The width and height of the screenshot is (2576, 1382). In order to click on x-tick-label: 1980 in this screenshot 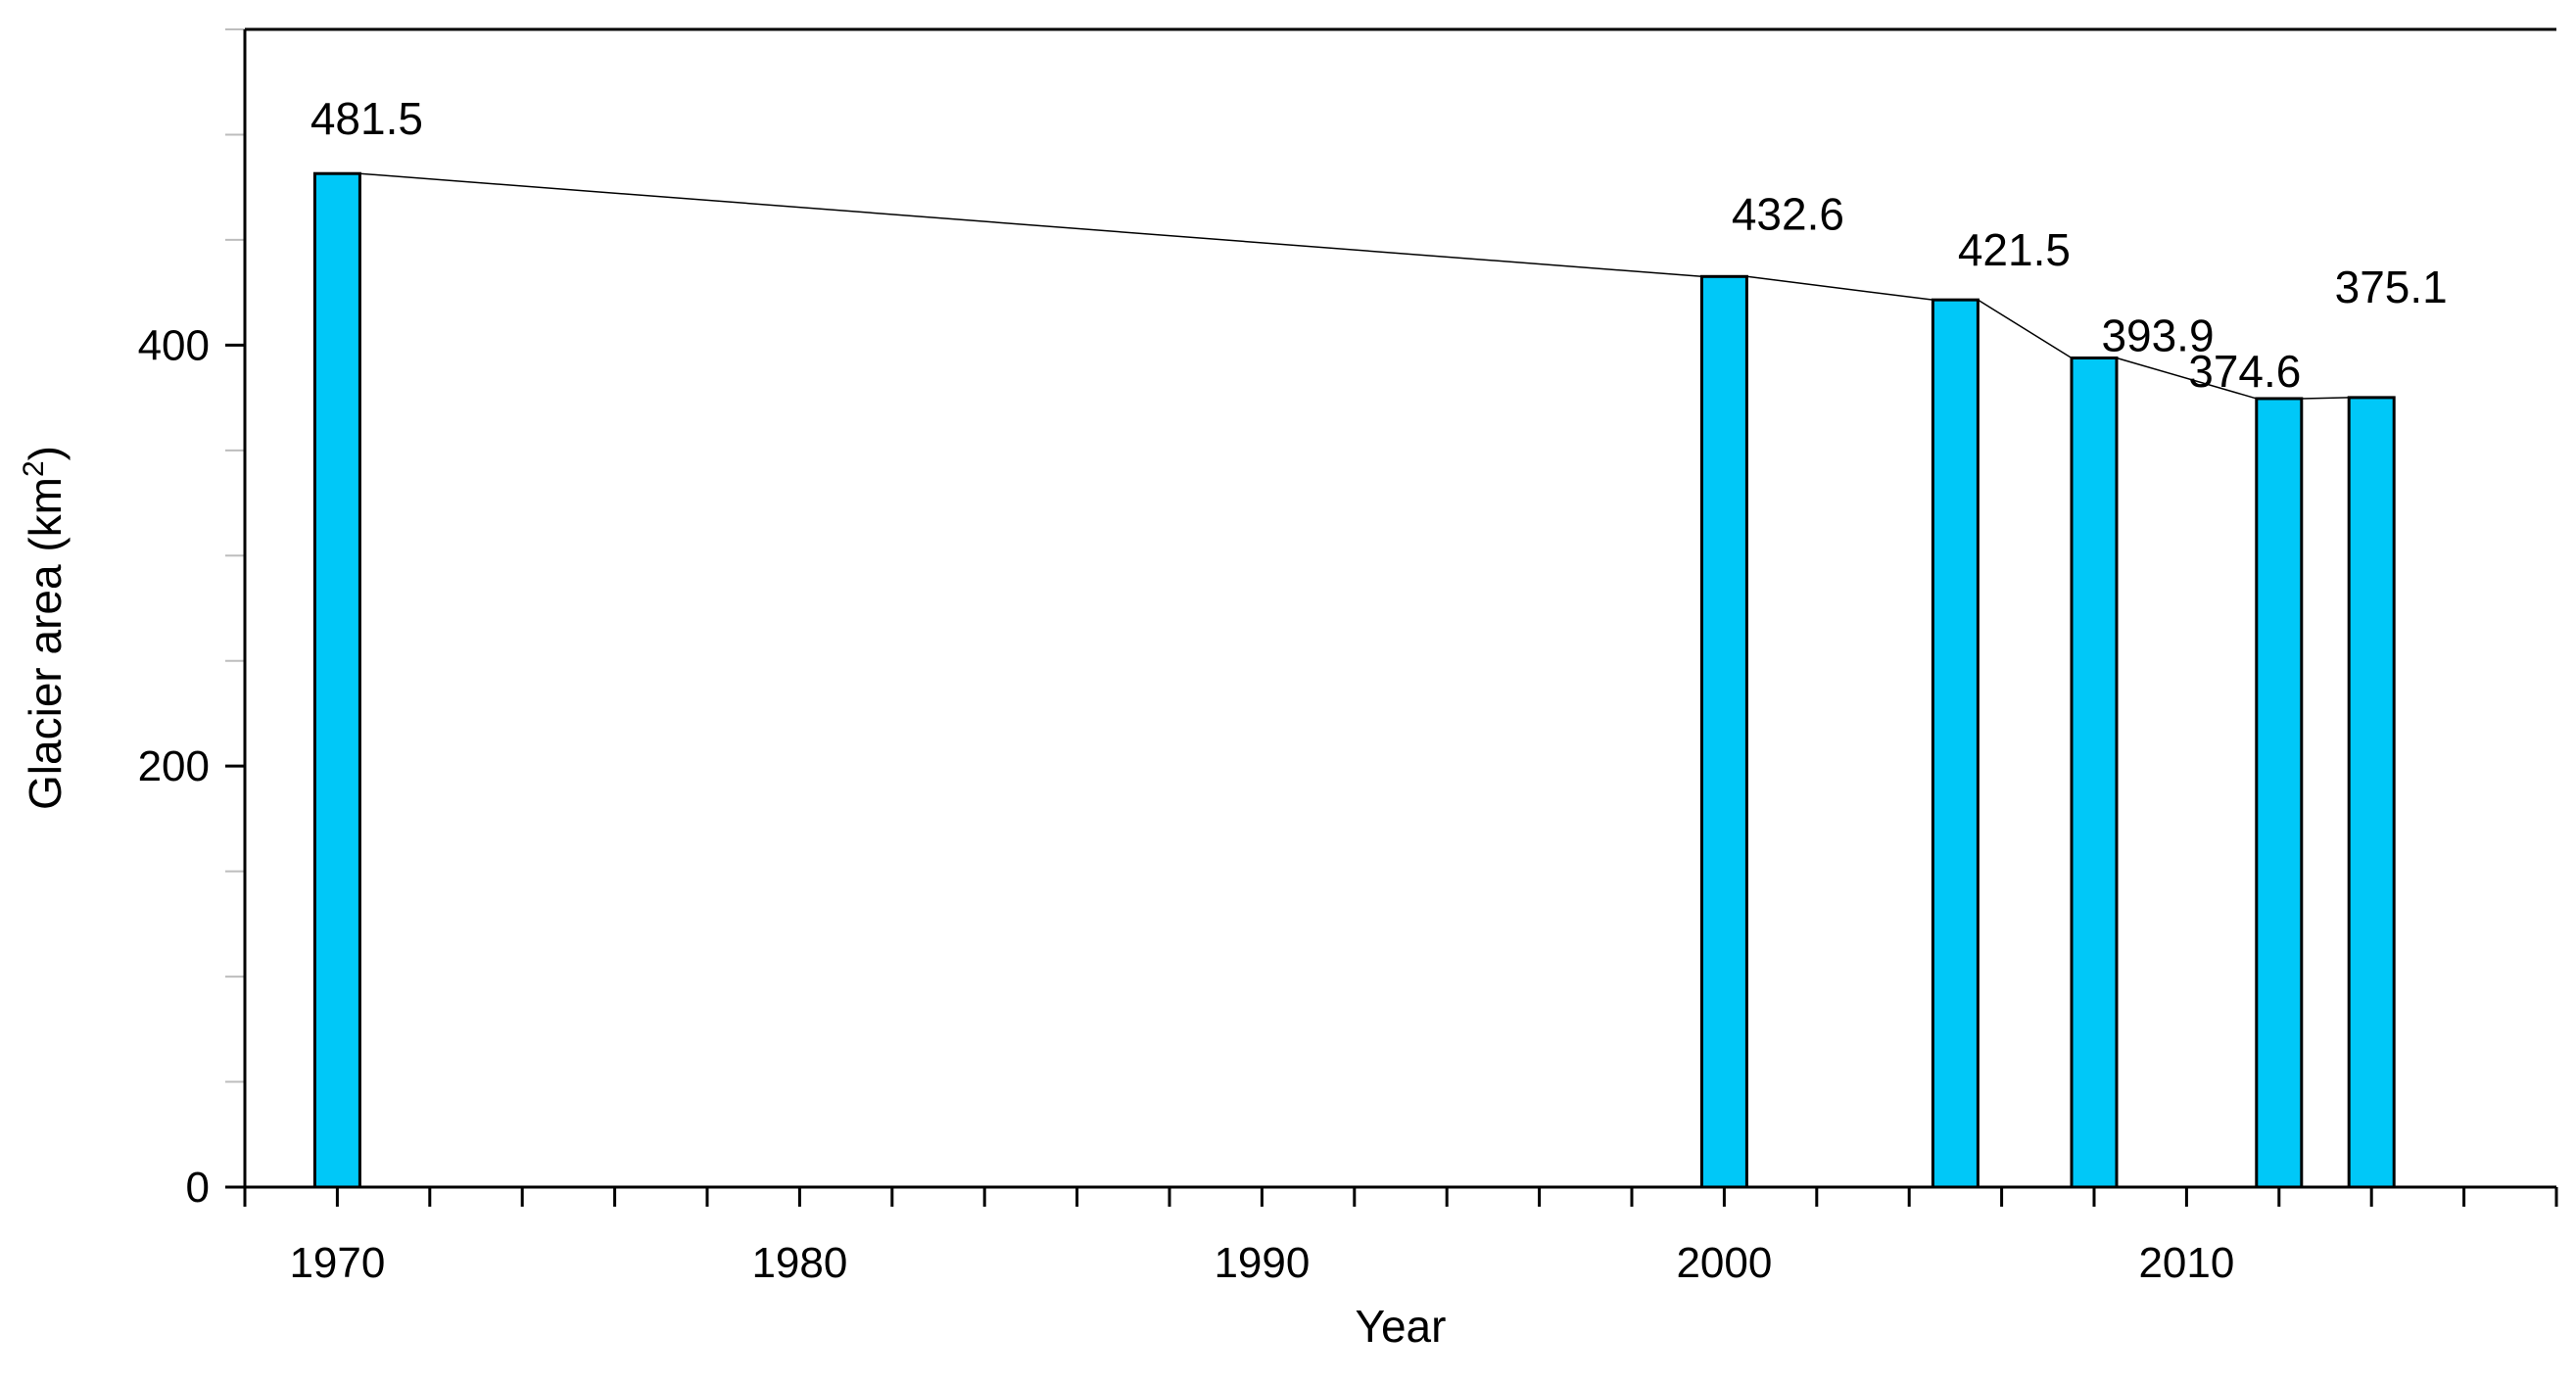, I will do `click(799, 1263)`.